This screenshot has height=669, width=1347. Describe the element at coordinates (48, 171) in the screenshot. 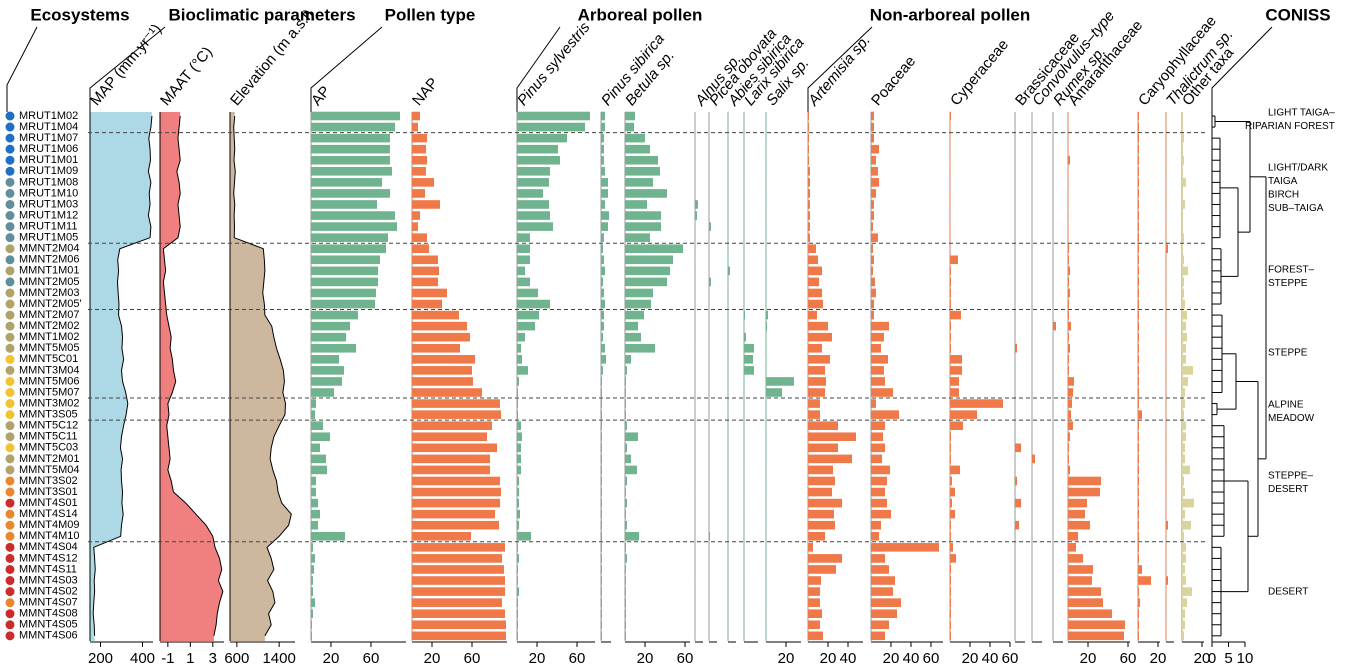

I see `sample-label: MRUT1M09` at that location.